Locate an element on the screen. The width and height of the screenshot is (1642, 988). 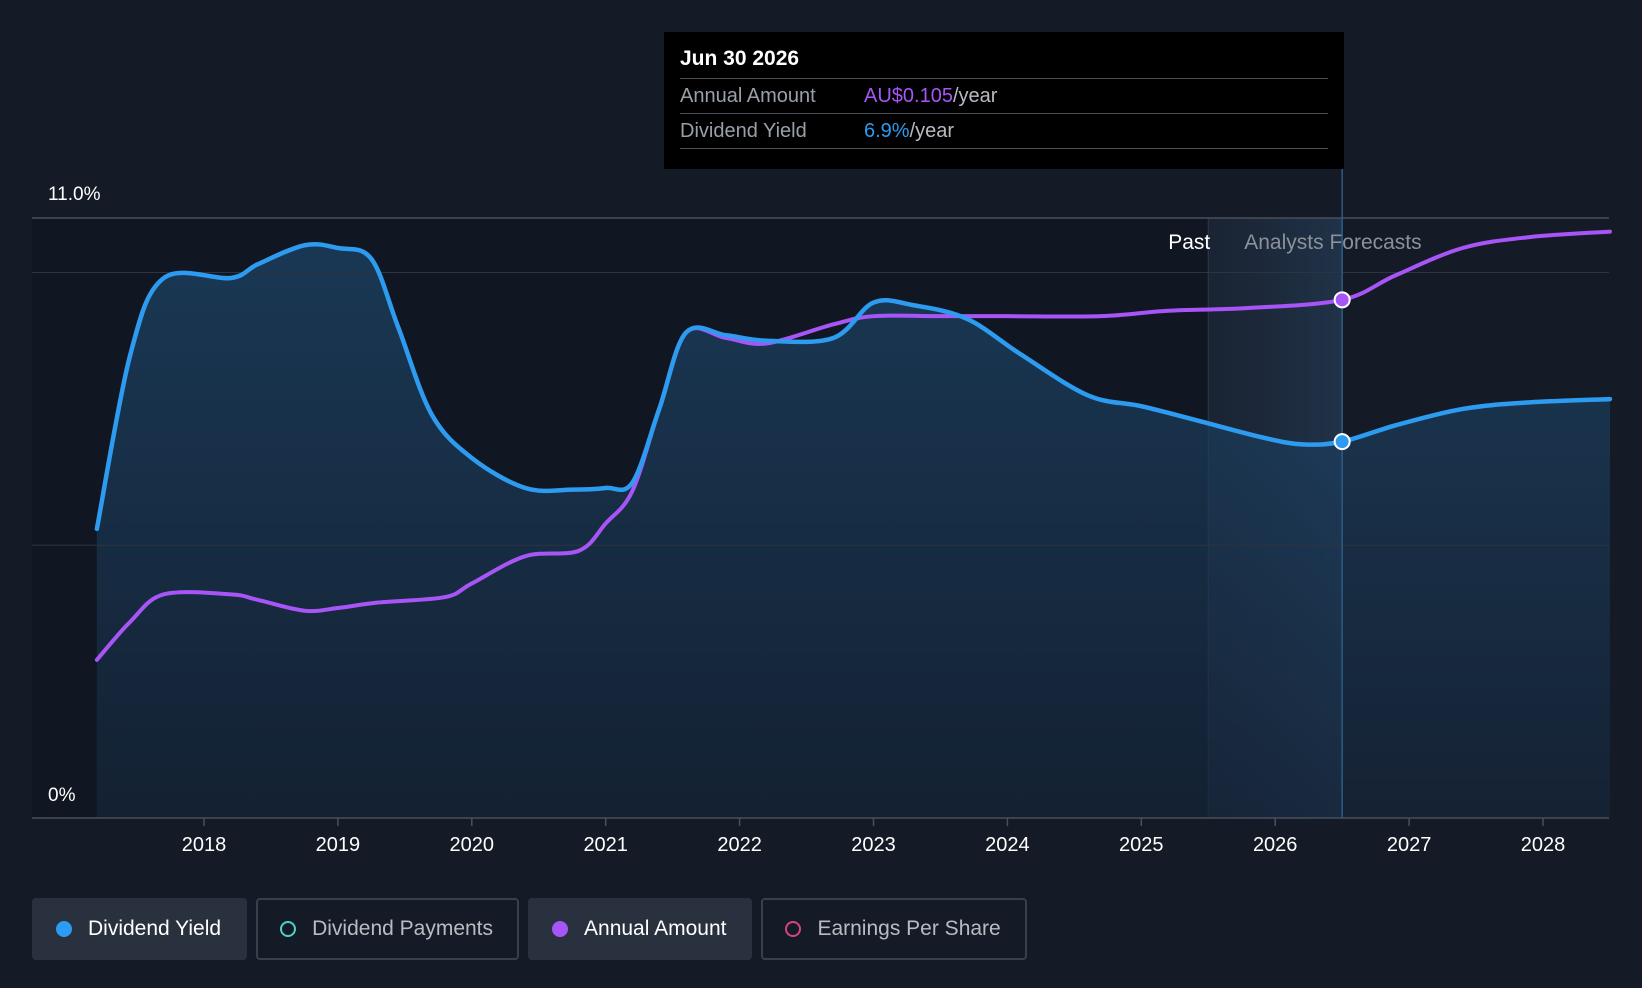
tooltip-annual-row: Annual Amount AU$0.105 /year is located at coordinates (1004, 96).